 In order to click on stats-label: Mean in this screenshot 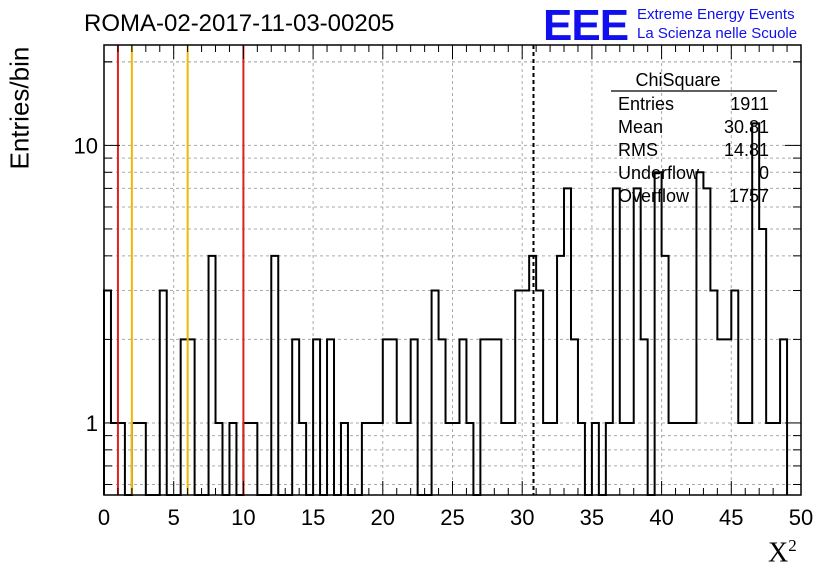, I will do `click(640, 127)`.